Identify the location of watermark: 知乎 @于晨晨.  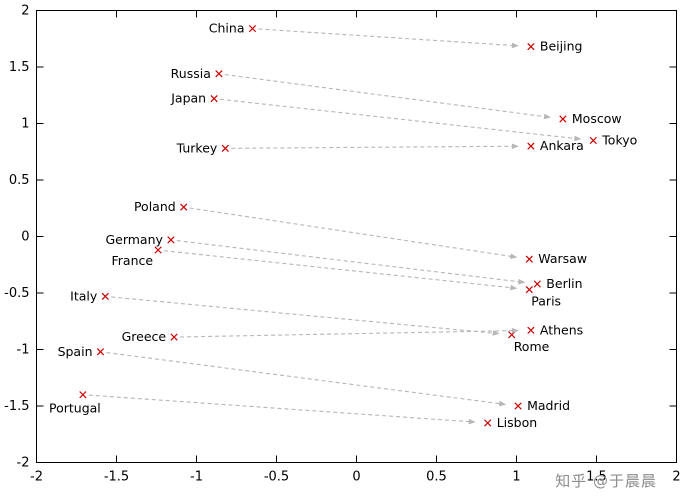
(606, 481).